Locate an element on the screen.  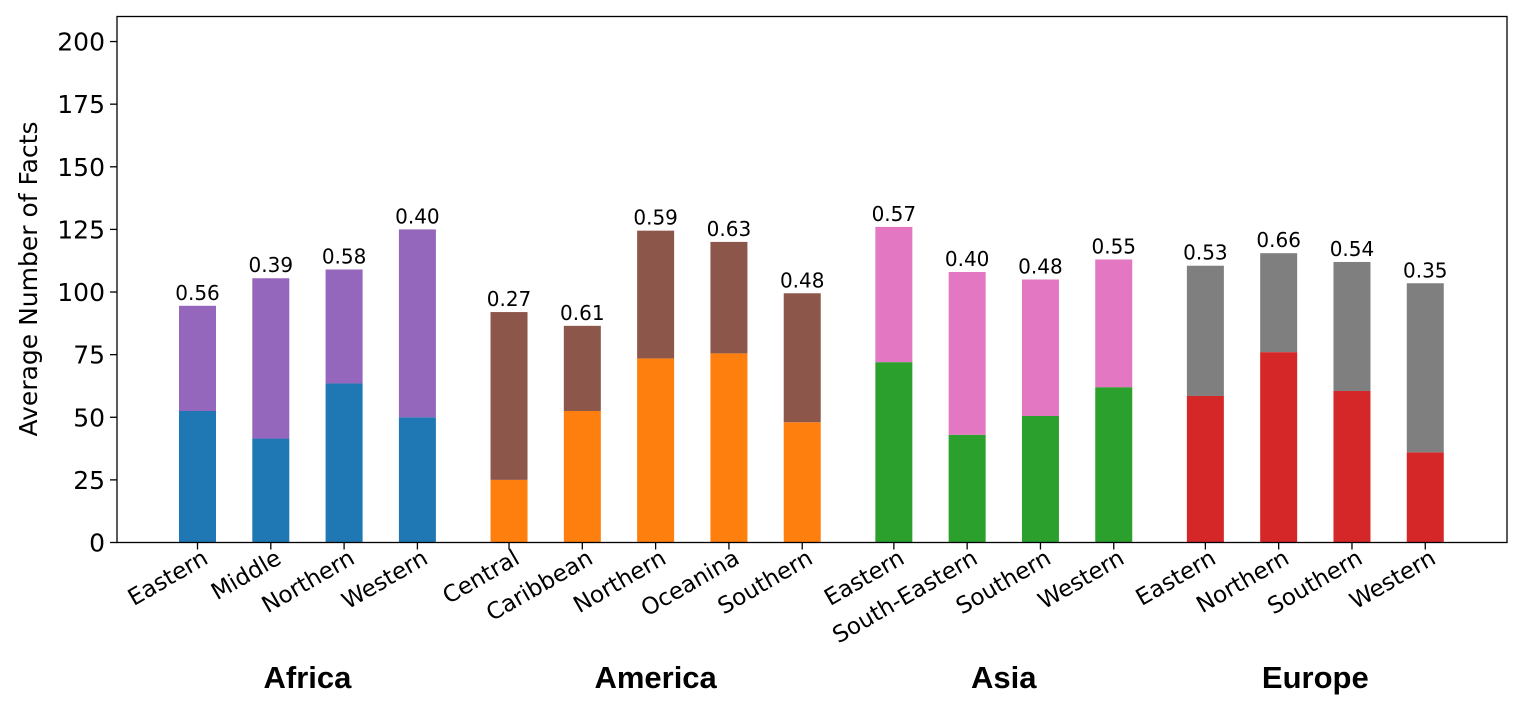
bar-value-label: 0.27 is located at coordinates (509, 299).